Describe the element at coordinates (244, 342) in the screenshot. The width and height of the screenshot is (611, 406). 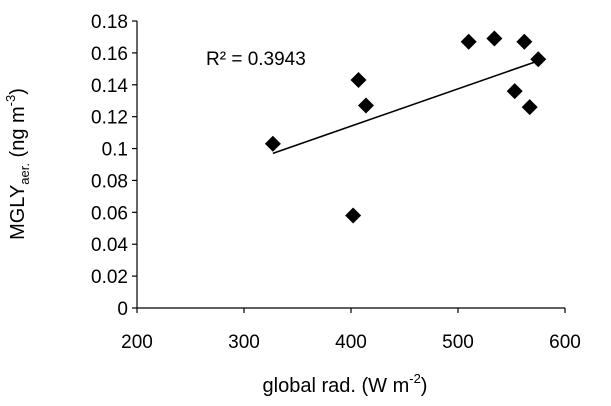
I see `x-tick-label: 300` at that location.